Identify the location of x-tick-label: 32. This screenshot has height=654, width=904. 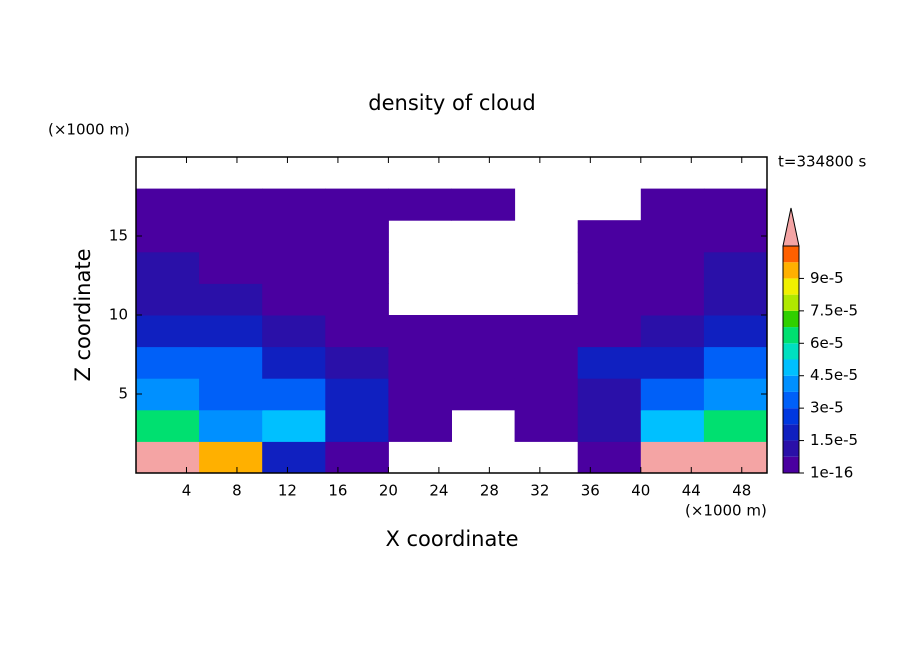
(539, 491).